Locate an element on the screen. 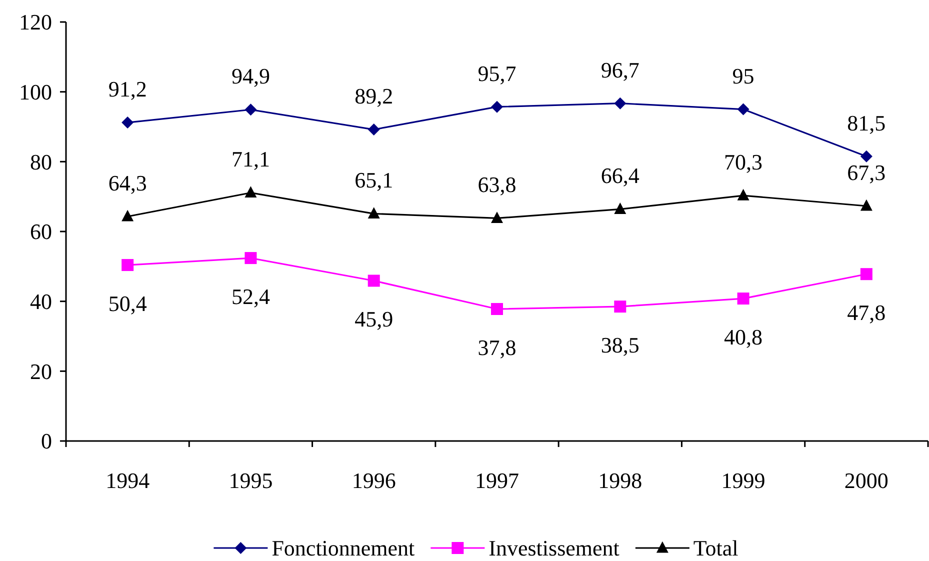 Image resolution: width=929 pixels, height=561 pixels. legend-label: Total is located at coordinates (715, 548).